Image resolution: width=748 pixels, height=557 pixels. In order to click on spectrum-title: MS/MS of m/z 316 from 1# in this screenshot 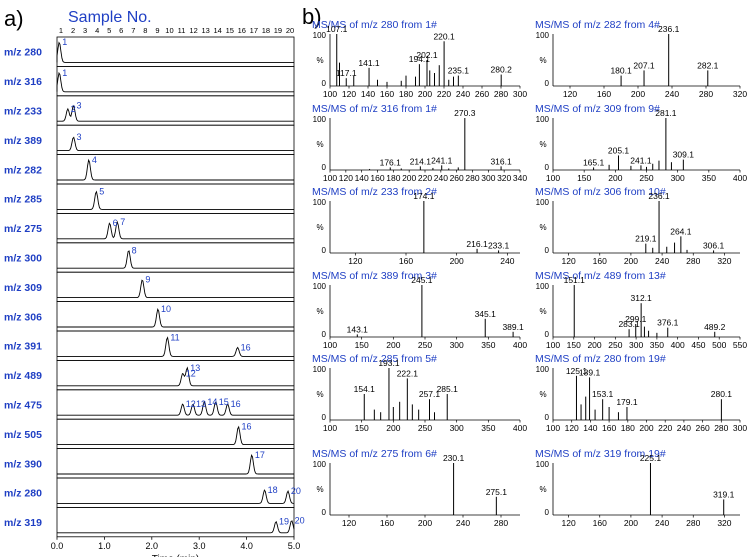, I will do `click(374, 109)`.